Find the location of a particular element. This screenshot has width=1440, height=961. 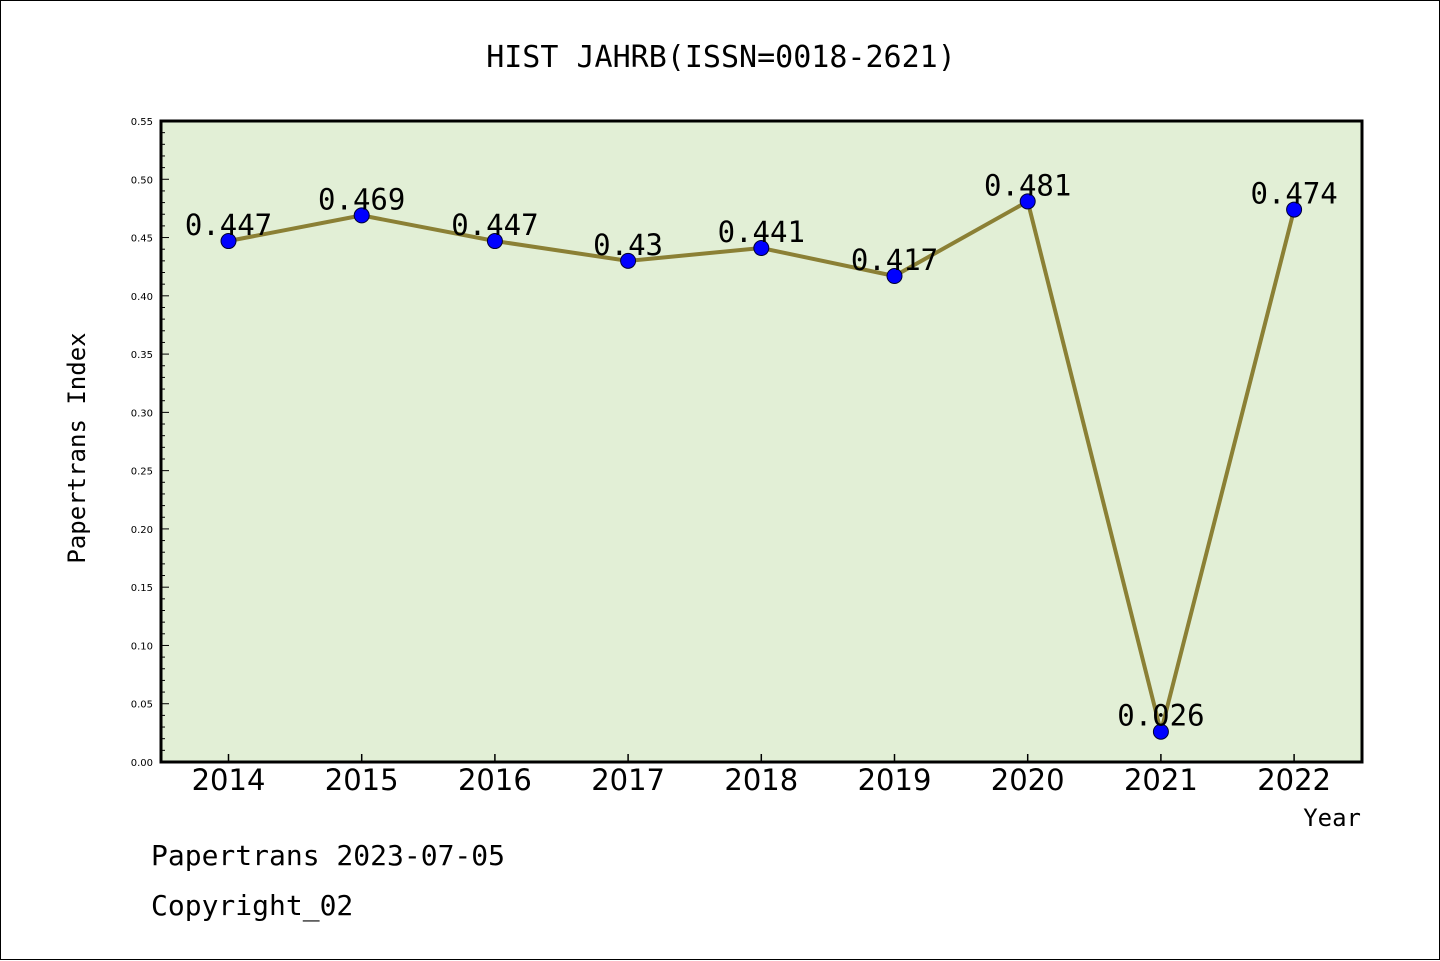

y-tick-label: 0.20 is located at coordinates (142, 530).